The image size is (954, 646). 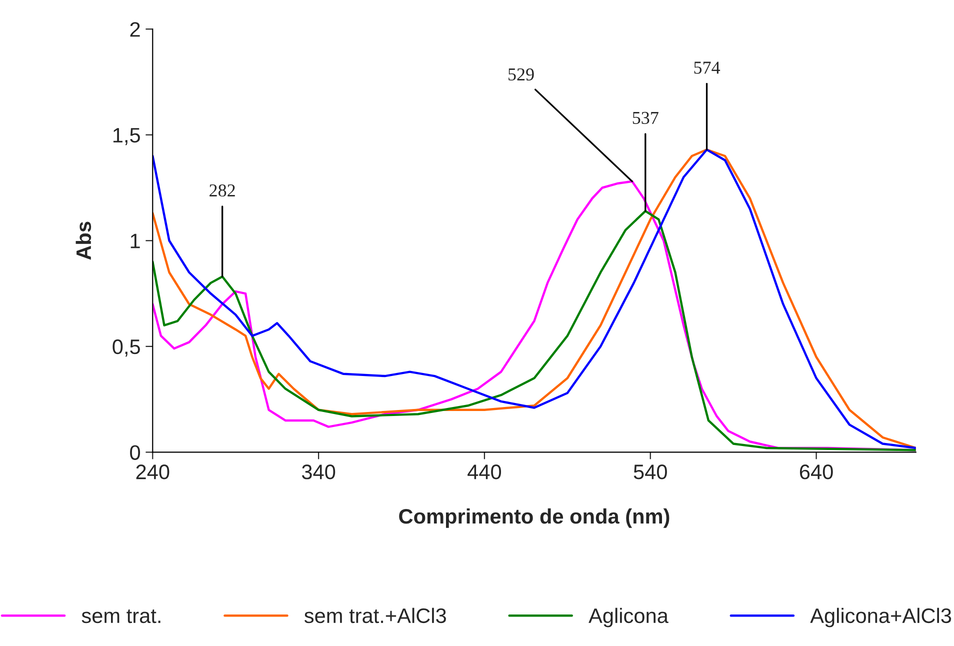 I want to click on x-tick-label: 440, so click(x=485, y=472).